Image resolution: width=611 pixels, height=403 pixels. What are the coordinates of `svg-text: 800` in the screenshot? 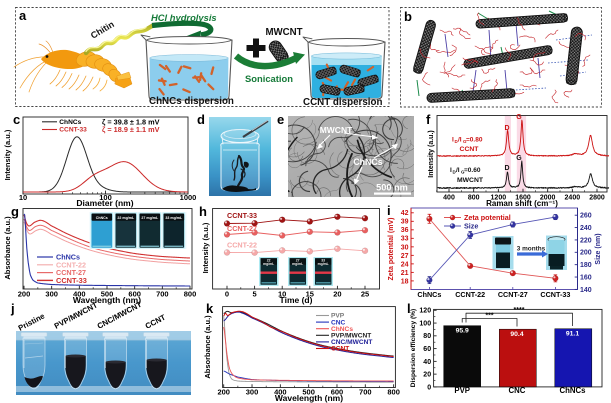 It's located at (190, 294).